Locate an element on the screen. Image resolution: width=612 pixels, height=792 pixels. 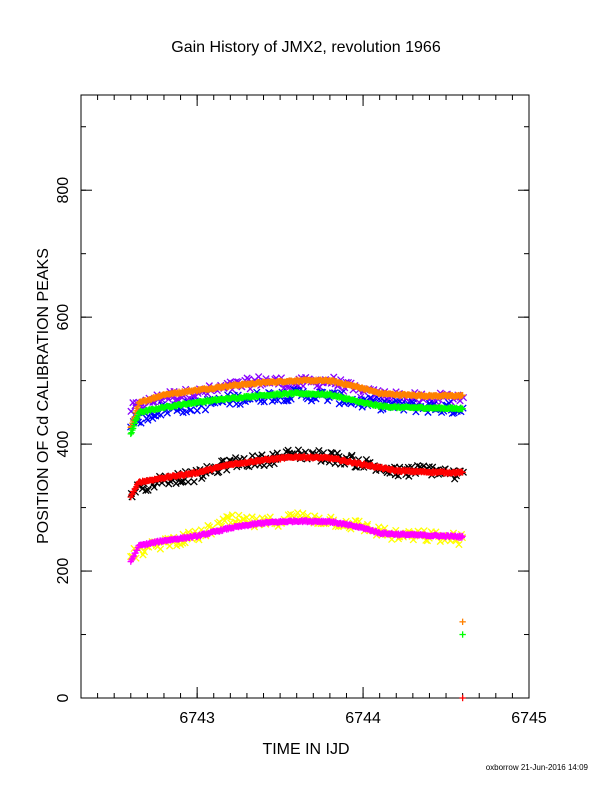
data-series is located at coordinates (297, 469).